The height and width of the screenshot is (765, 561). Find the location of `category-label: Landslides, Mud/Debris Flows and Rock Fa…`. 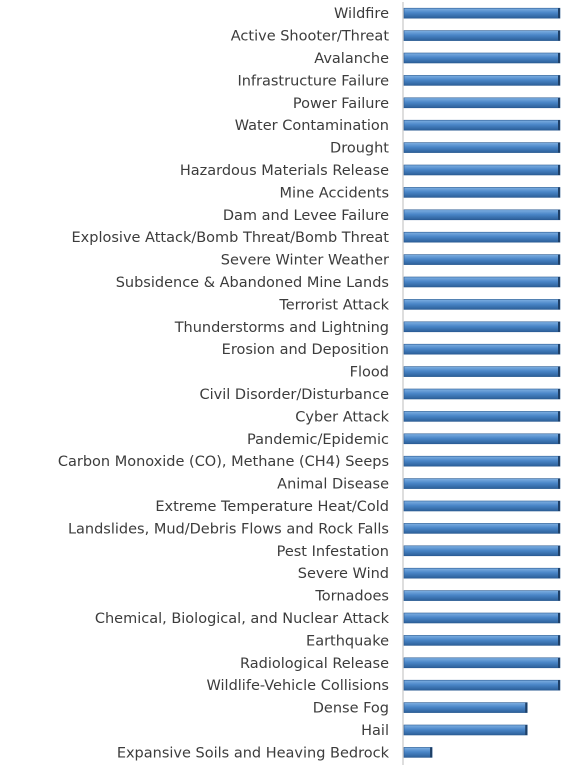

category-label: Landslides, Mud/Debris Flows and Rock Fa… is located at coordinates (228, 529).